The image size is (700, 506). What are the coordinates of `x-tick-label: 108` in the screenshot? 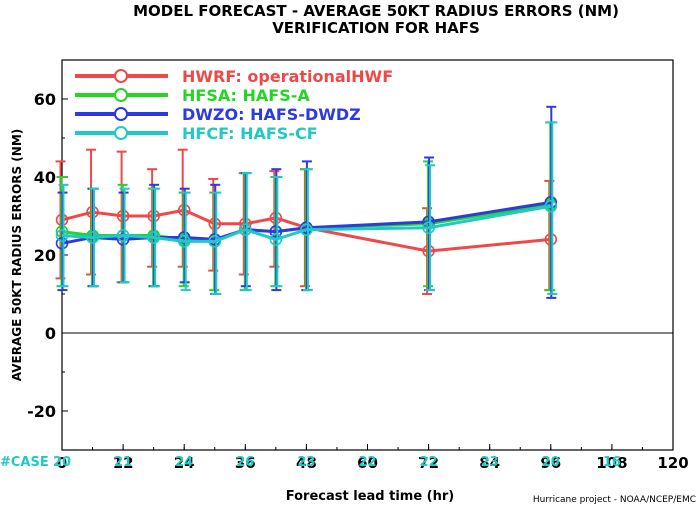 It's located at (611, 463).